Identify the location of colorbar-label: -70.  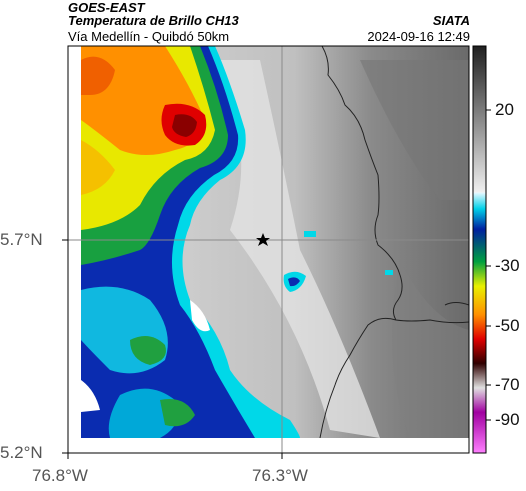
(507, 384).